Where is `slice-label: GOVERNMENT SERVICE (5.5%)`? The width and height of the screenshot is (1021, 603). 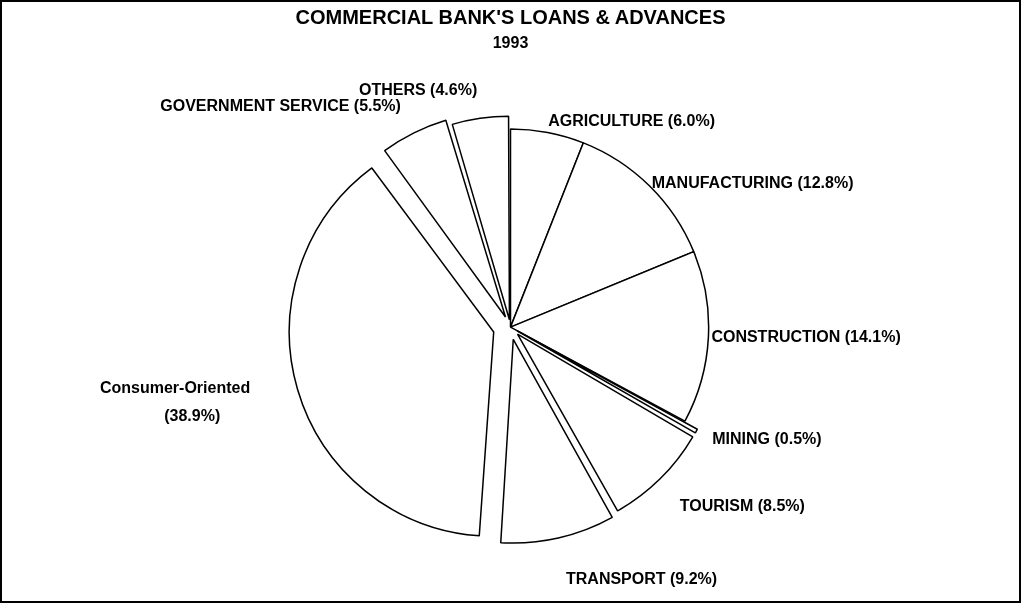 slice-label: GOVERNMENT SERVICE (5.5%) is located at coordinates (280, 106).